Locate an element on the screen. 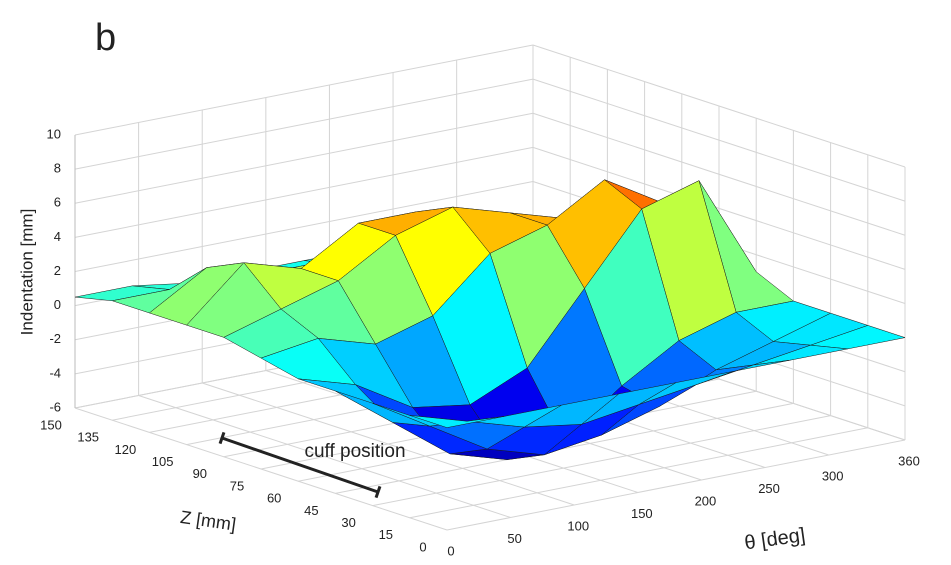 The image size is (951, 565). z-tick-label: 4 is located at coordinates (57, 236).